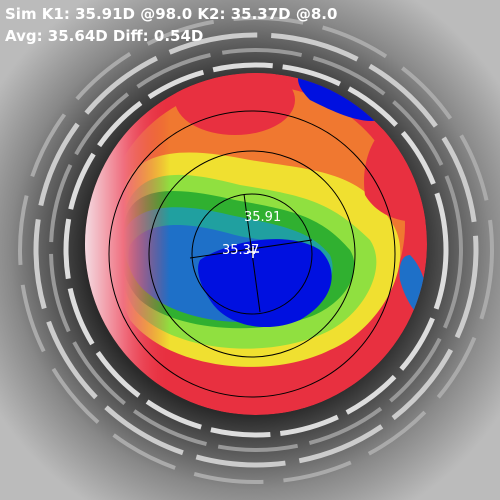 The image size is (500, 500). What do you see at coordinates (240, 250) in the screenshot?
I see `k2-axis-label: 35.37` at bounding box center [240, 250].